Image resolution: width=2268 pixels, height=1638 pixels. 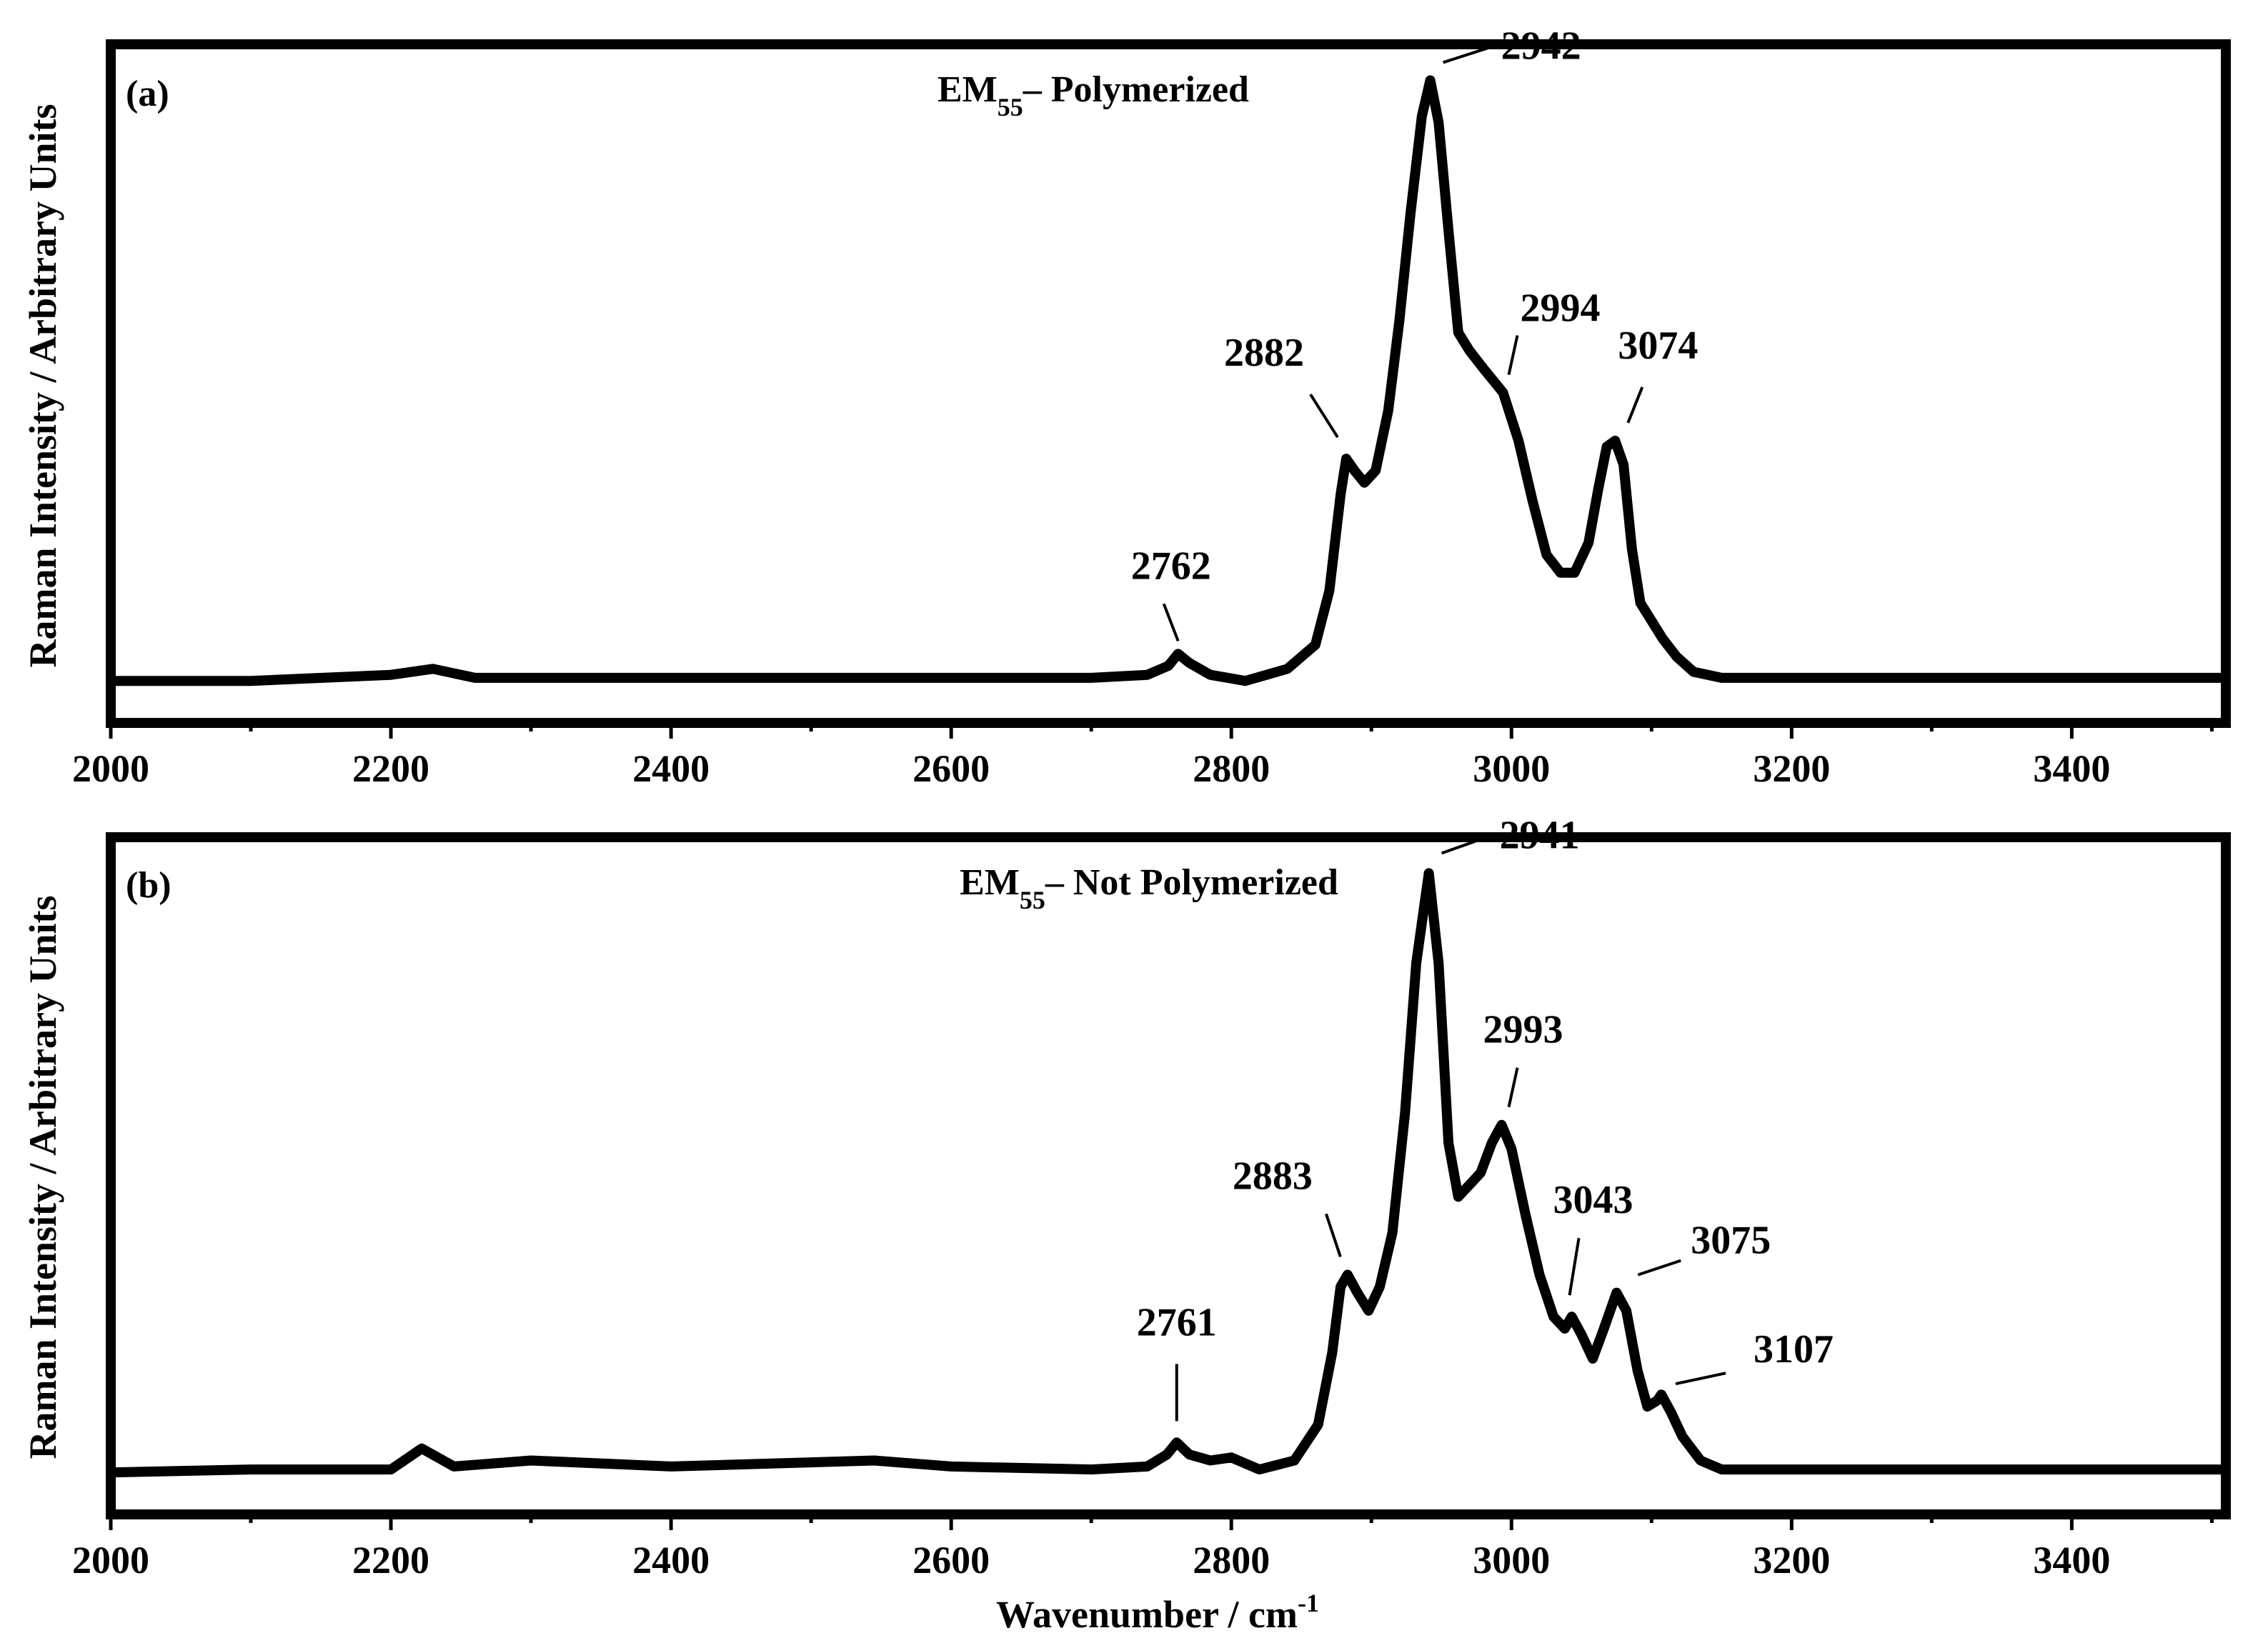 What do you see at coordinates (147, 94) in the screenshot?
I see `panel-a-label: (a)` at bounding box center [147, 94].